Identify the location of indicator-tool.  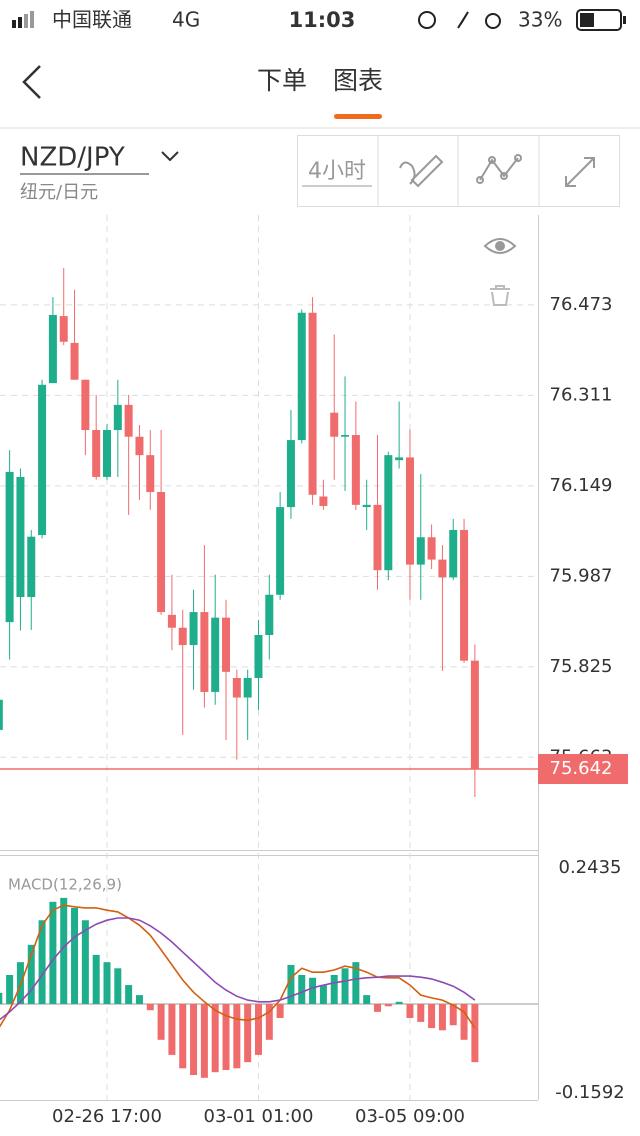
(499, 169).